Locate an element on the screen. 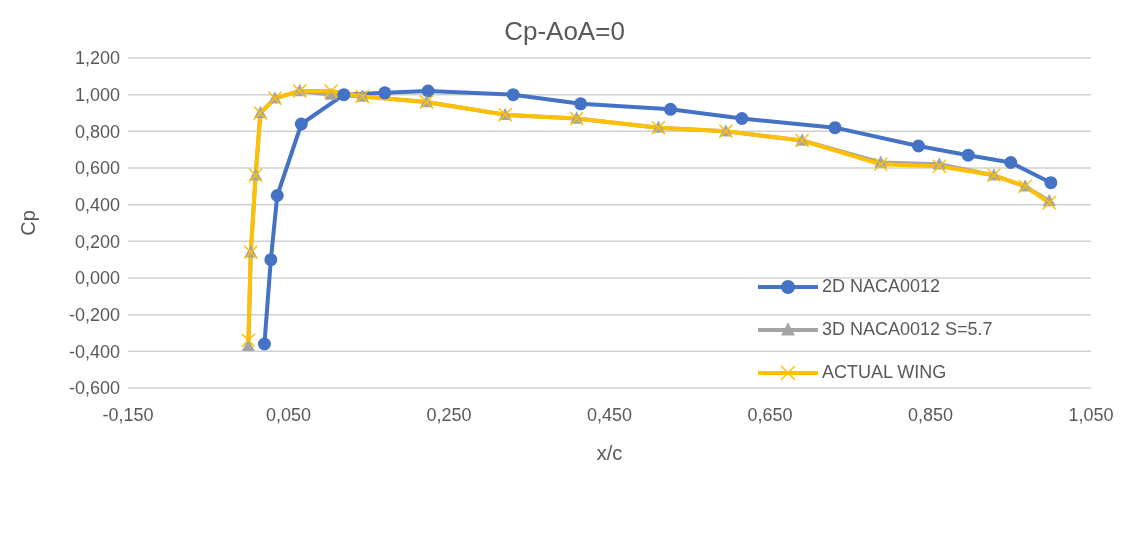 The height and width of the screenshot is (536, 1129). y-tick-label: 0,800 is located at coordinates (97, 131).